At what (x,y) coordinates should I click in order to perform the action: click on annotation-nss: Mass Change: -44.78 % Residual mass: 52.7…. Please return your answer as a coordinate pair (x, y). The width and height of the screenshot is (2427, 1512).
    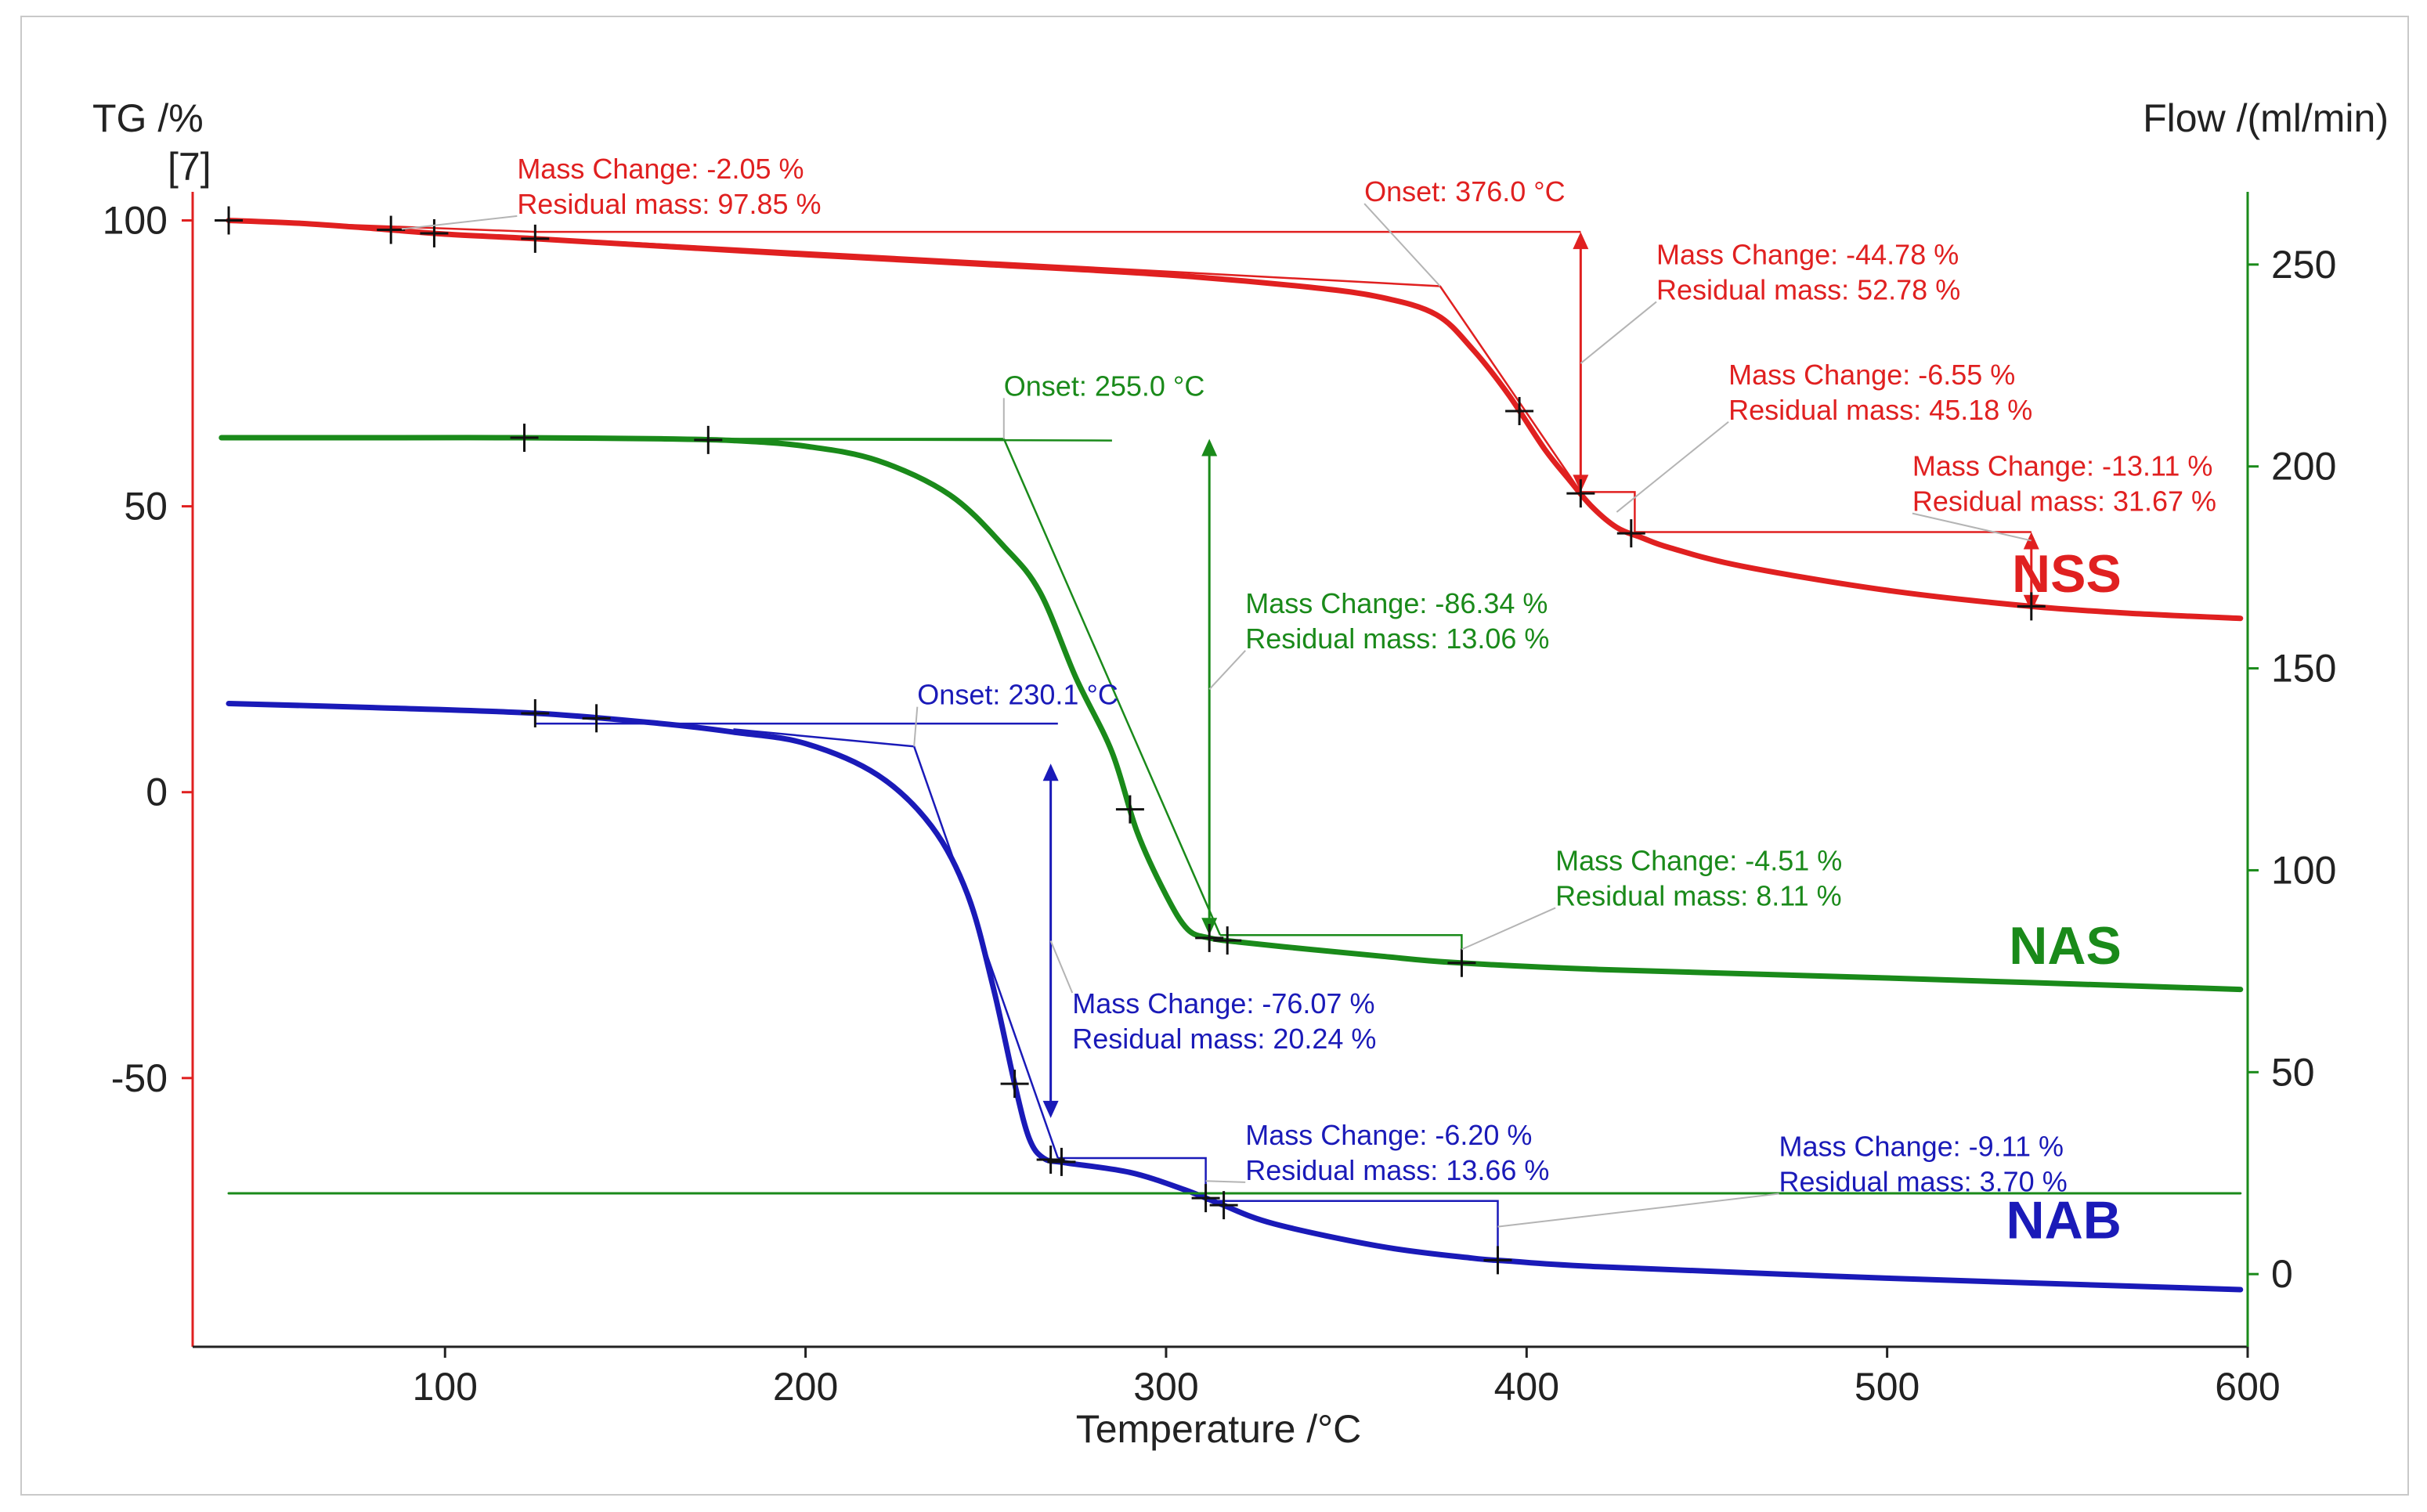
    Looking at the image, I should click on (1808, 271).